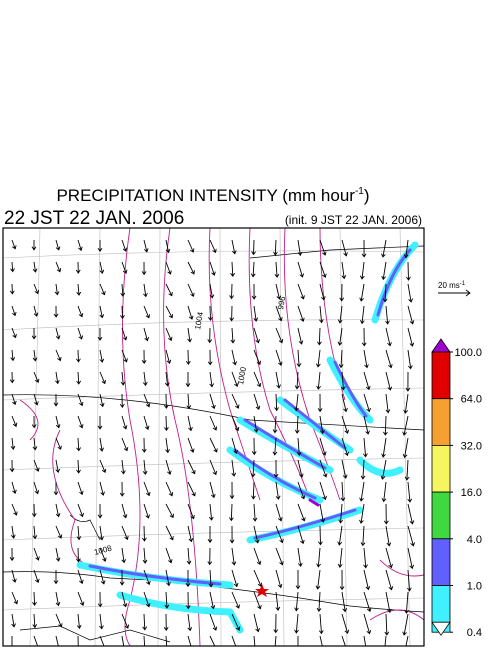 This screenshot has width=500, height=650. Describe the element at coordinates (205, 195) in the screenshot. I see `title-main: PRECIPITATION INTENSITY (mm hour` at that location.